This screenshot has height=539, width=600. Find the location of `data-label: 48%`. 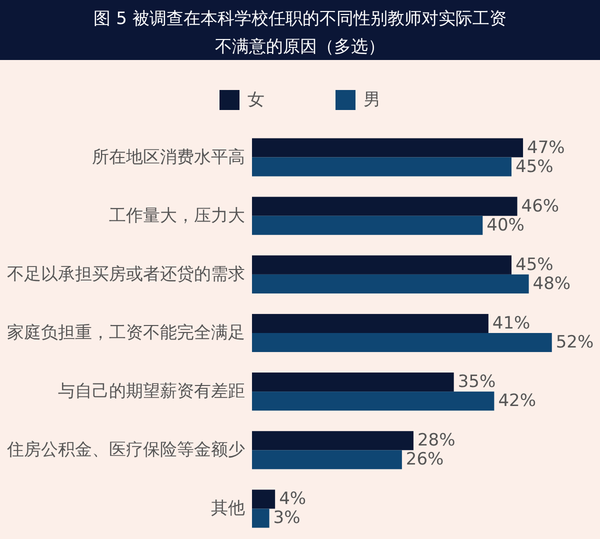

data-label: 48% is located at coordinates (551, 284).